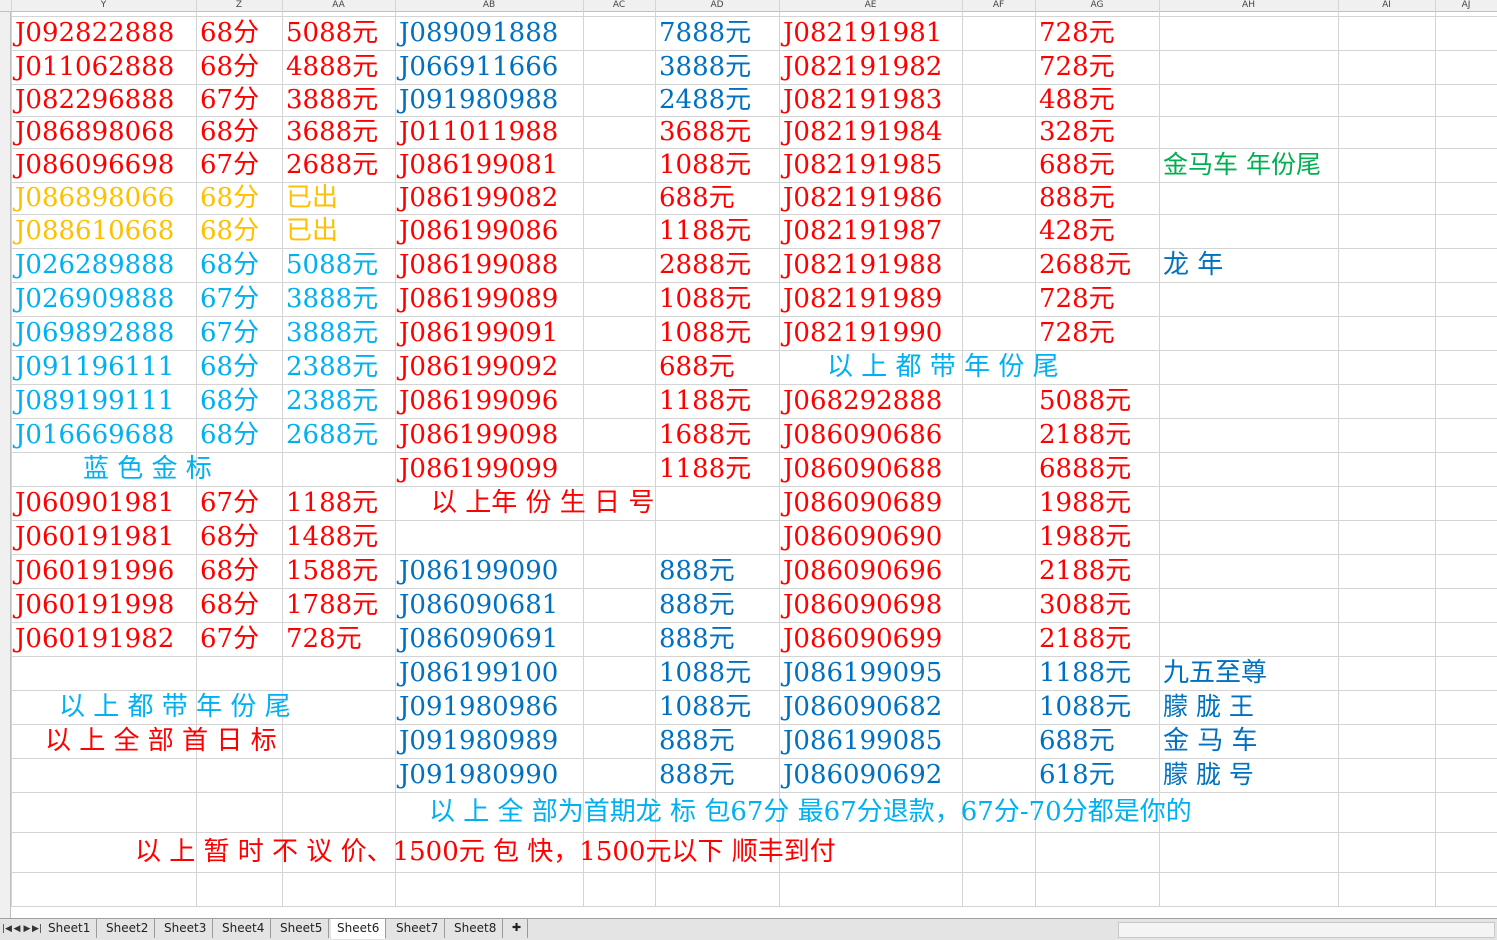 This screenshot has height=940, width=1497. Describe the element at coordinates (95, 639) in the screenshot. I see `cell-y: J060191982` at that location.